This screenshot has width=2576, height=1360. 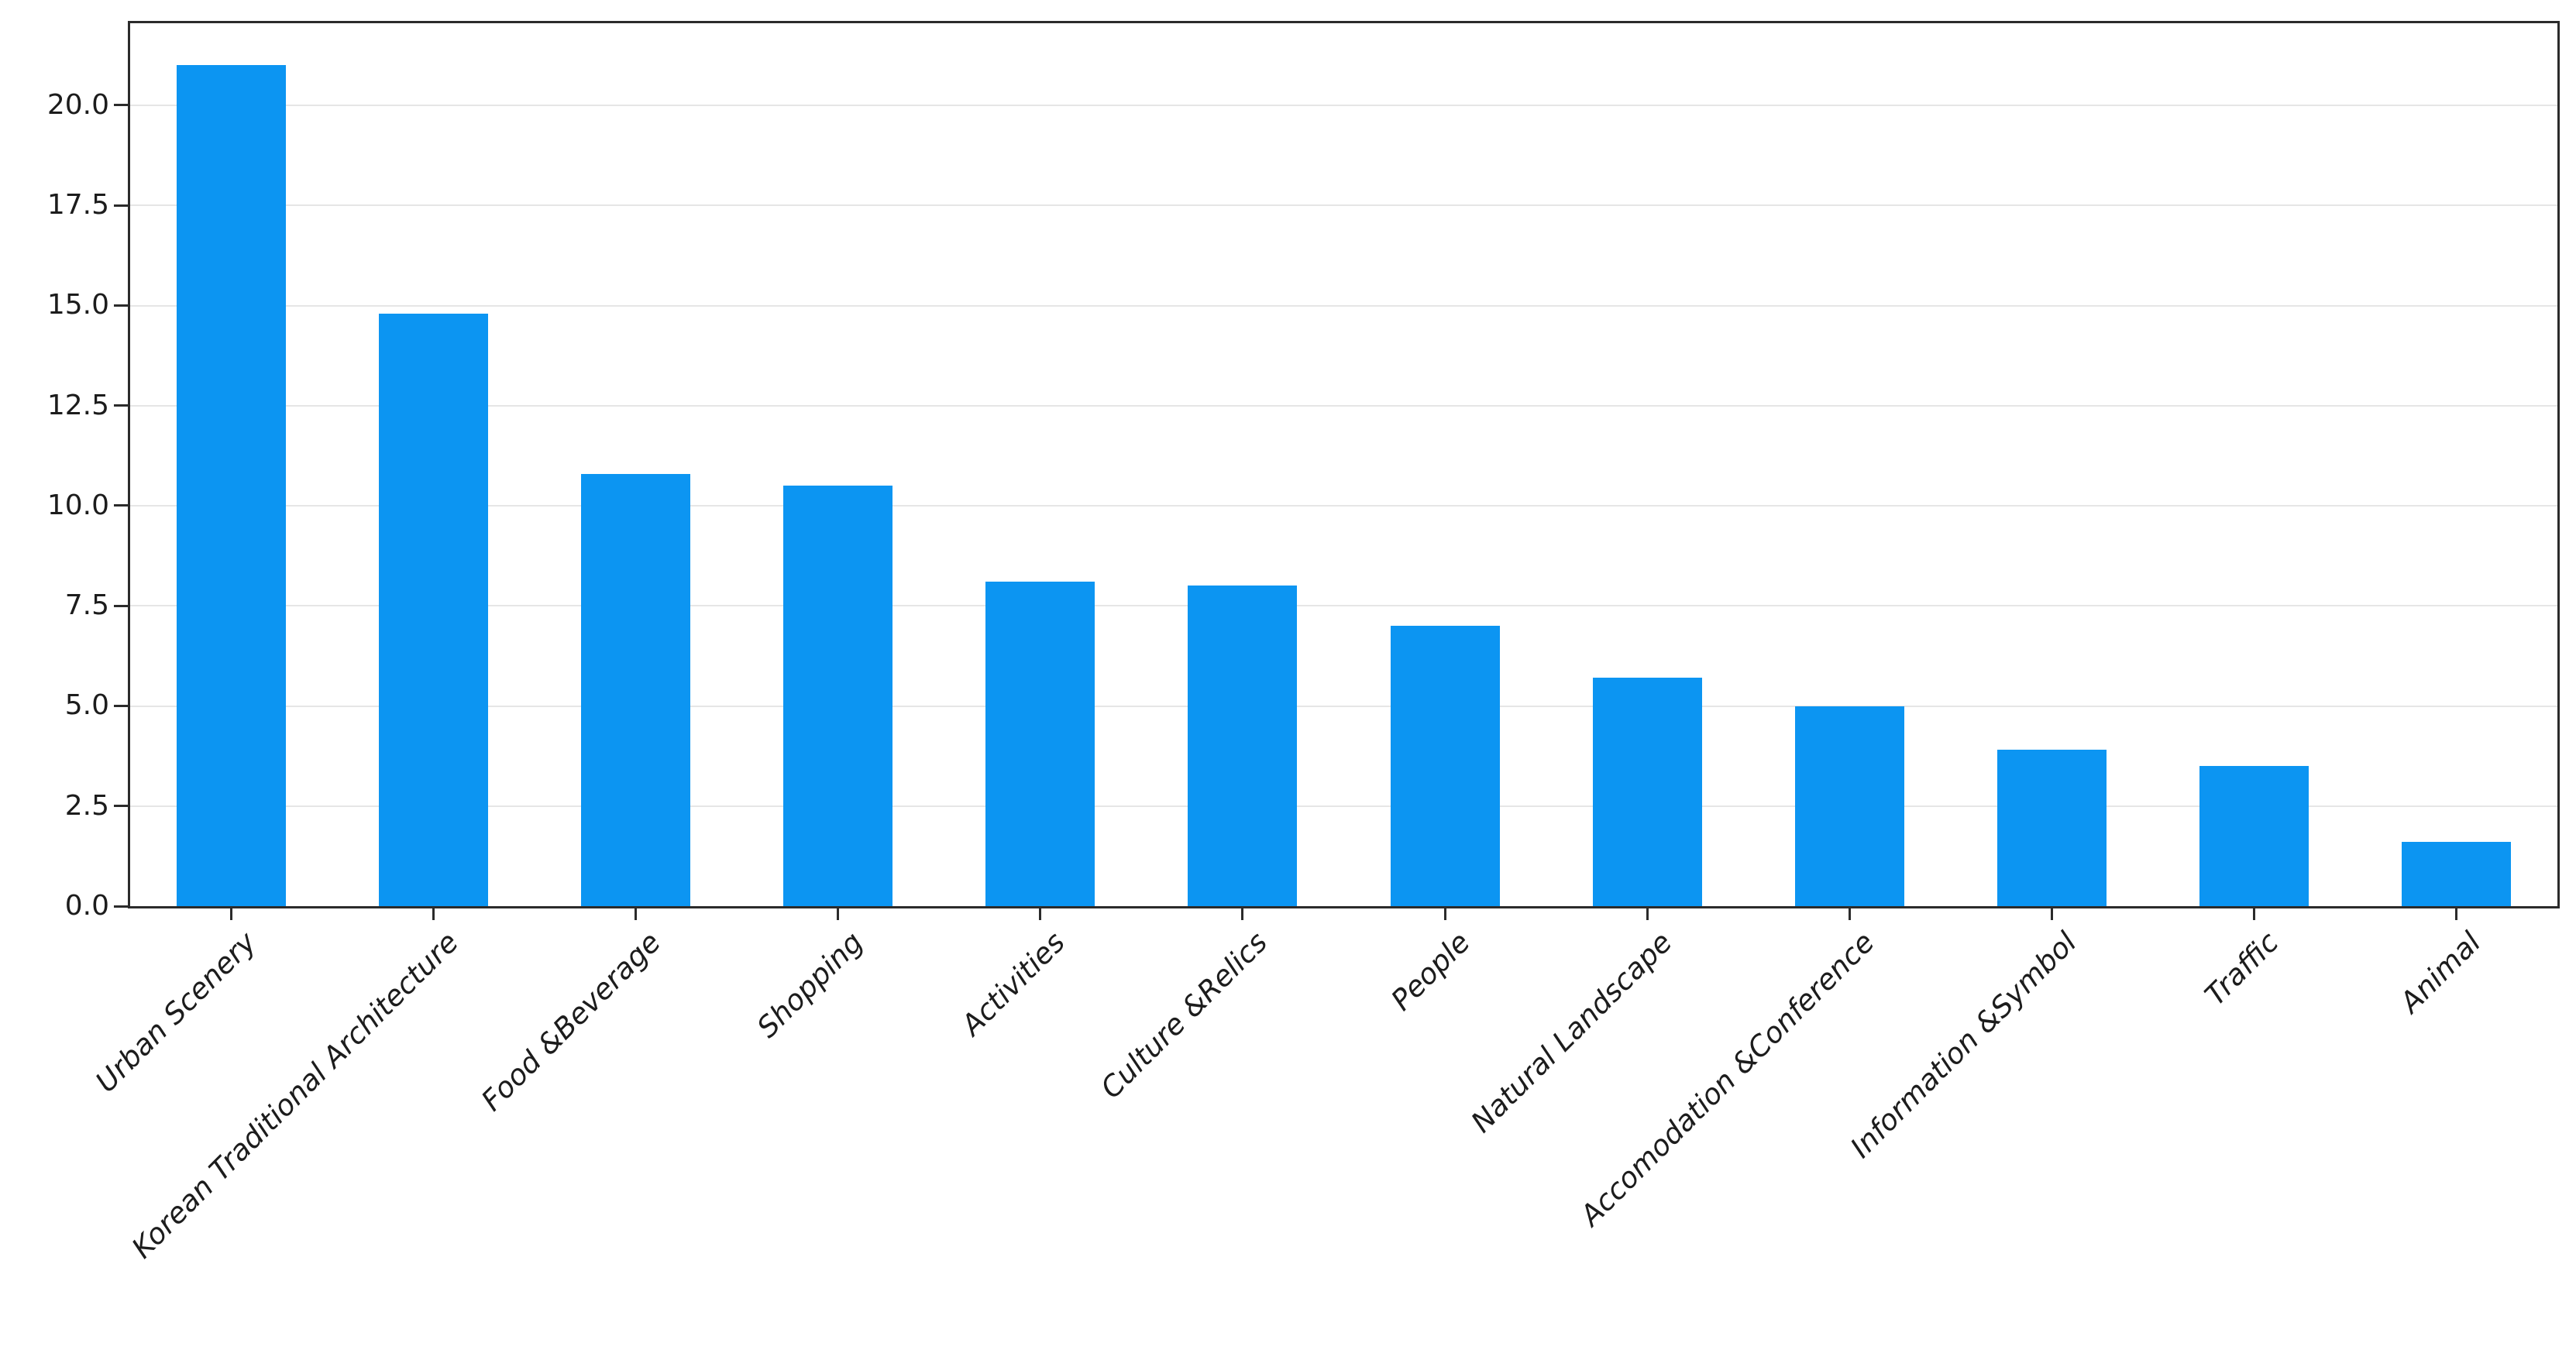 What do you see at coordinates (77, 505) in the screenshot?
I see `y-tick-label: 10.0` at bounding box center [77, 505].